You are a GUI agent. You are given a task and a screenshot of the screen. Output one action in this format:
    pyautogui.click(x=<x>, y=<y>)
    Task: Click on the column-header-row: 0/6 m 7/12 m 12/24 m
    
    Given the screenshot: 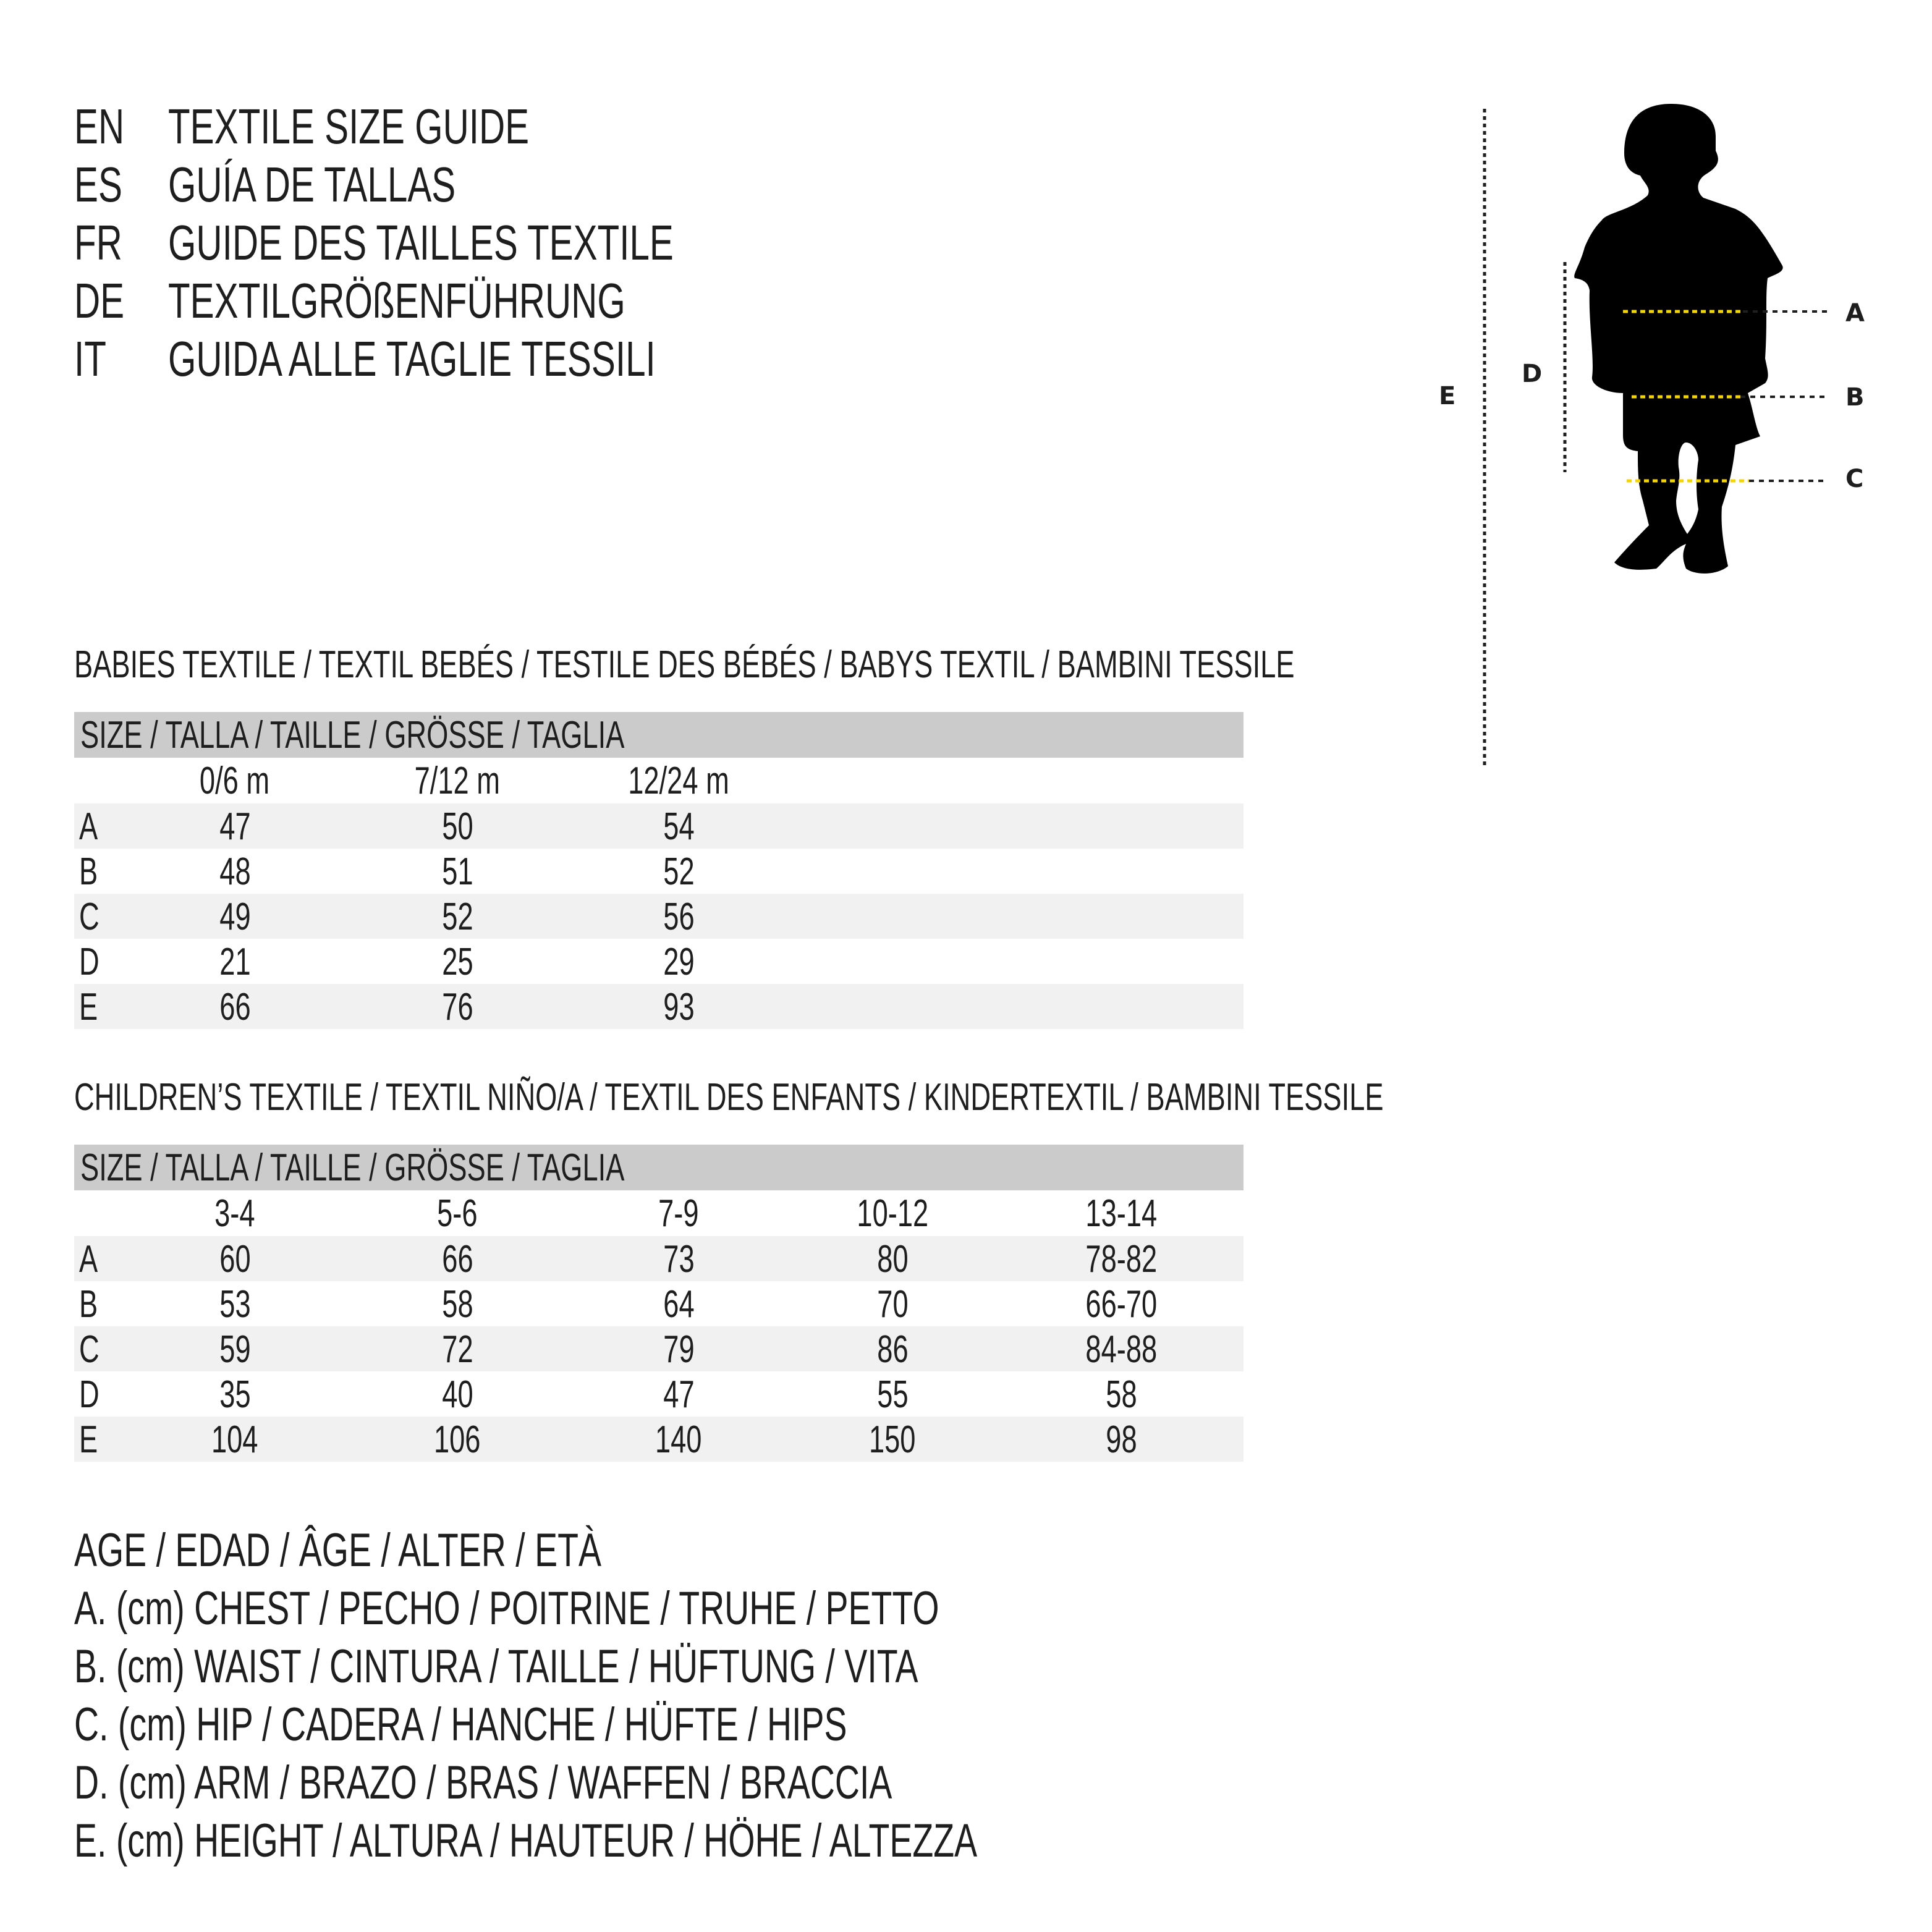 What is the action you would take?
    pyautogui.click(x=659, y=780)
    